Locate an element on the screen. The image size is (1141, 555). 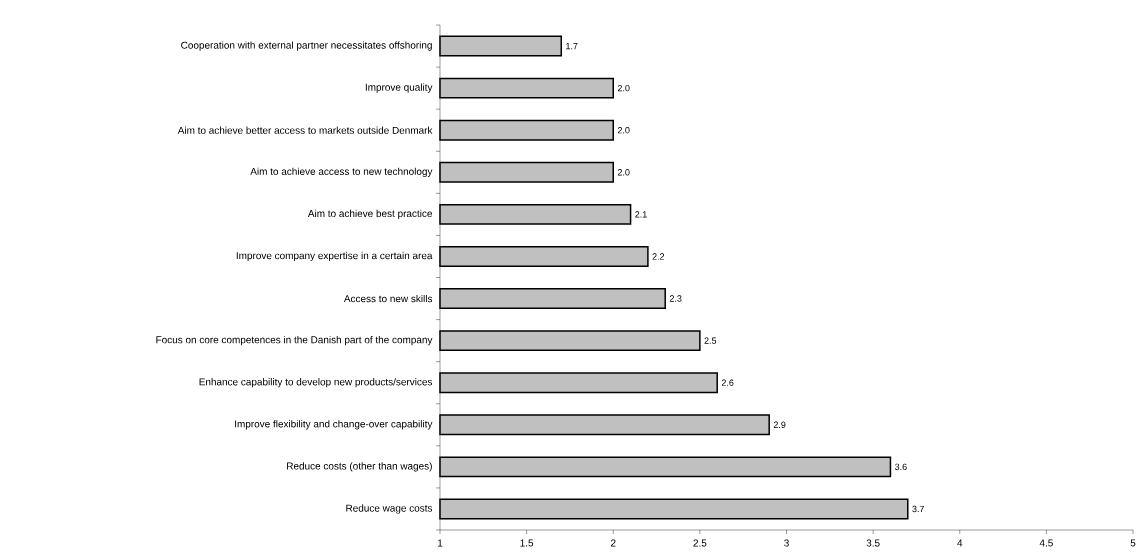
x-tick-label: 4 is located at coordinates (960, 543).